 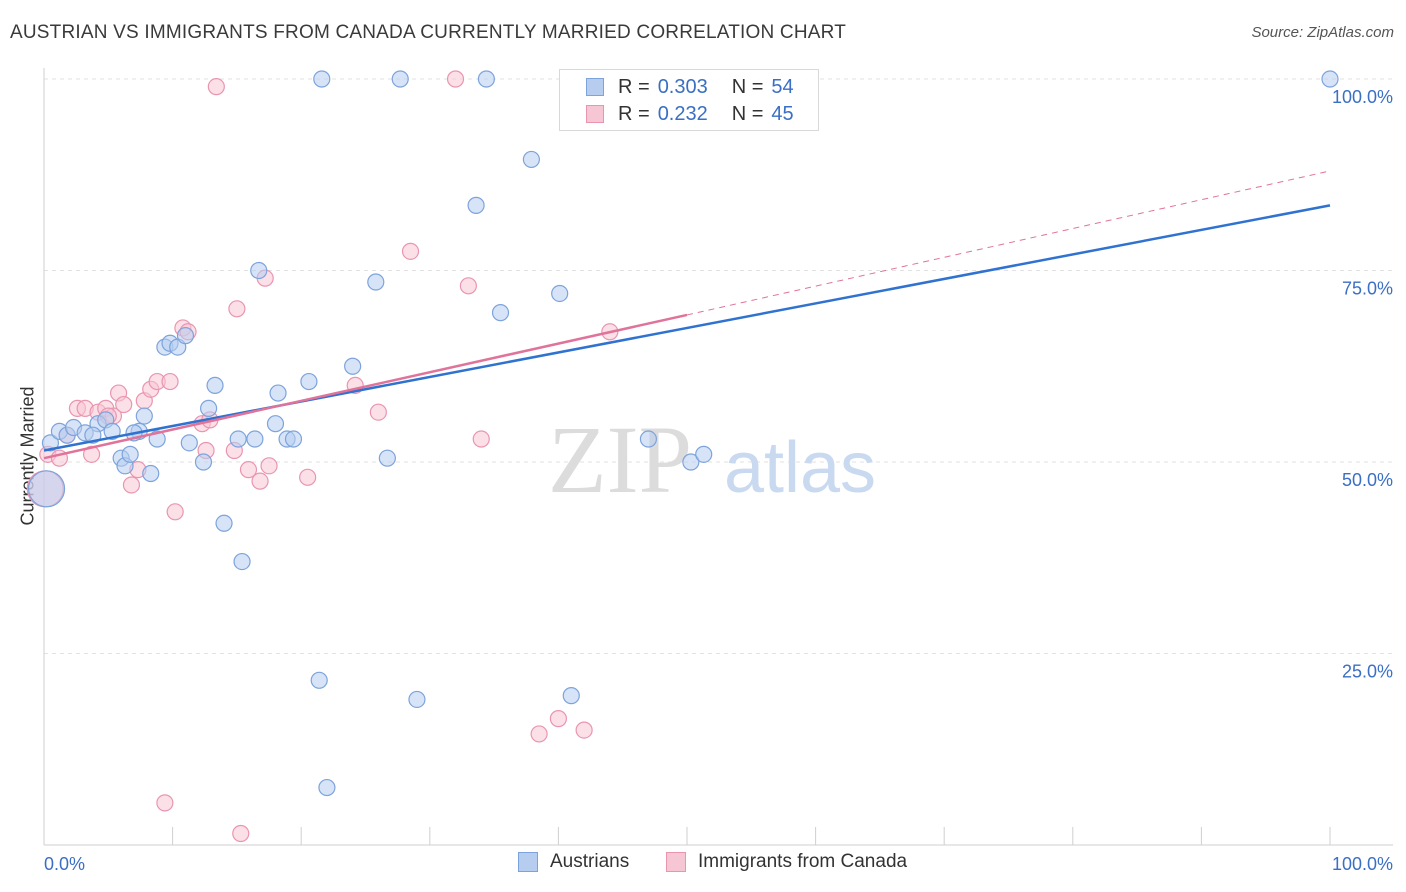 I want to click on series-legend: Austrians Immigrants from Canada, so click(x=703, y=864).